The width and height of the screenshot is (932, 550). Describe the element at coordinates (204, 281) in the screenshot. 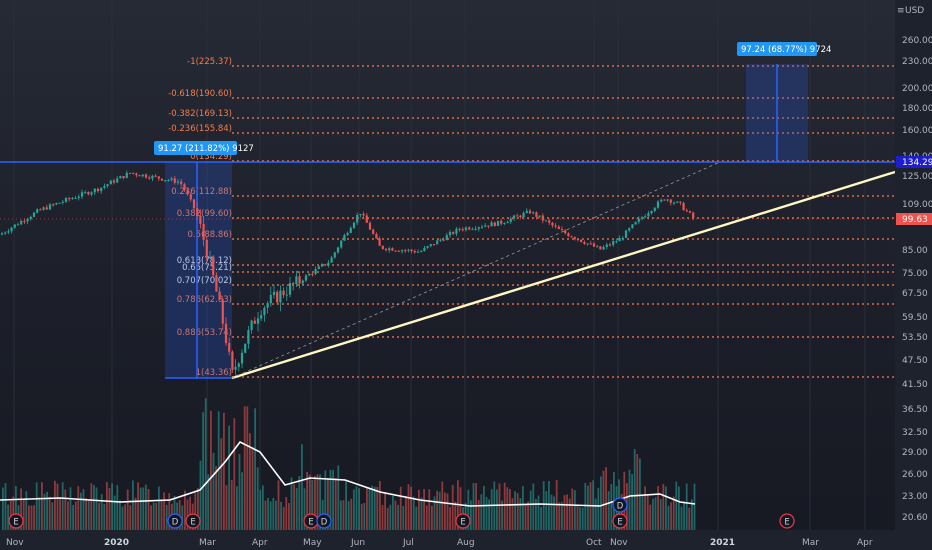

I see `fib-level-label: 0.707(70.02)` at that location.